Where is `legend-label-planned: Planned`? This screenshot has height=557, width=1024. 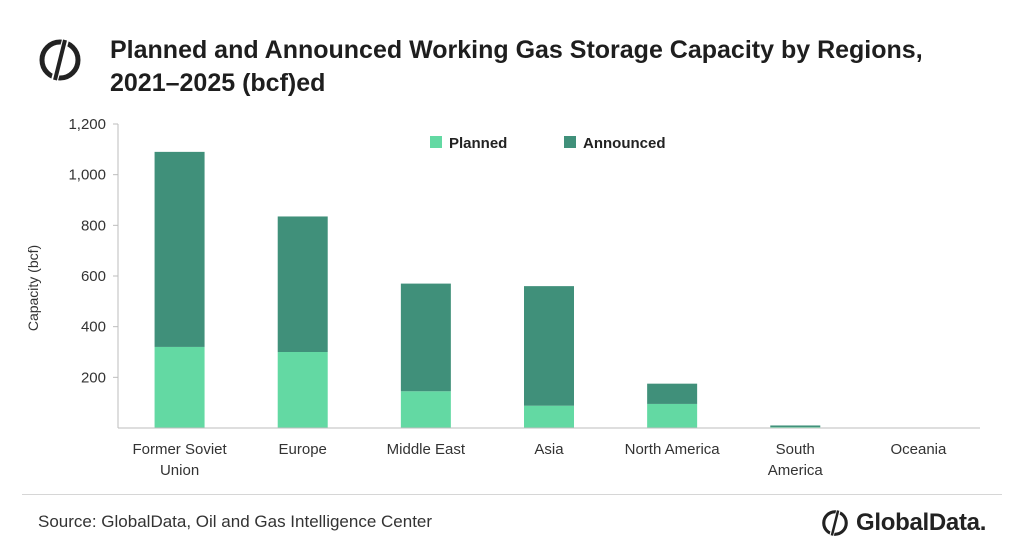
legend-label-planned: Planned is located at coordinates (478, 143).